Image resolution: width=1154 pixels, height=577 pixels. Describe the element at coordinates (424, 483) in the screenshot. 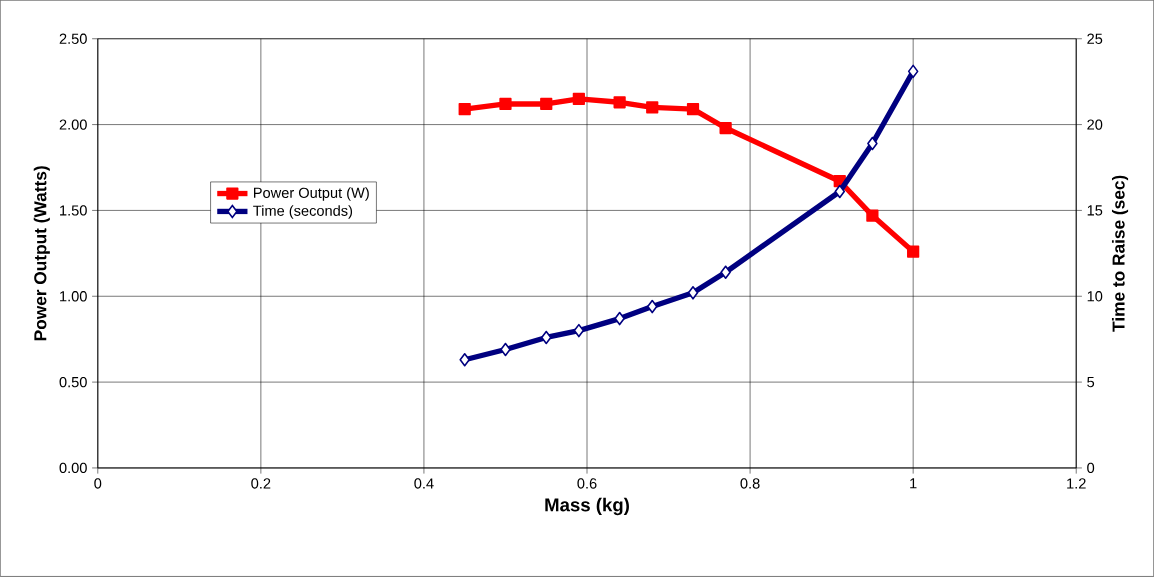

I see `x-tick-label: 0.4` at that location.